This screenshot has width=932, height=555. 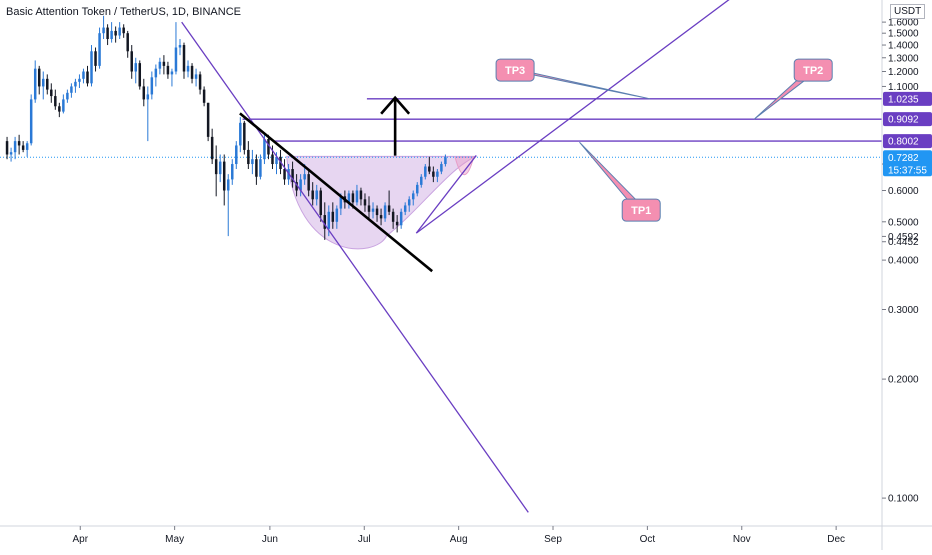 I want to click on horizontal-levels-layer, so click(x=441, y=128).